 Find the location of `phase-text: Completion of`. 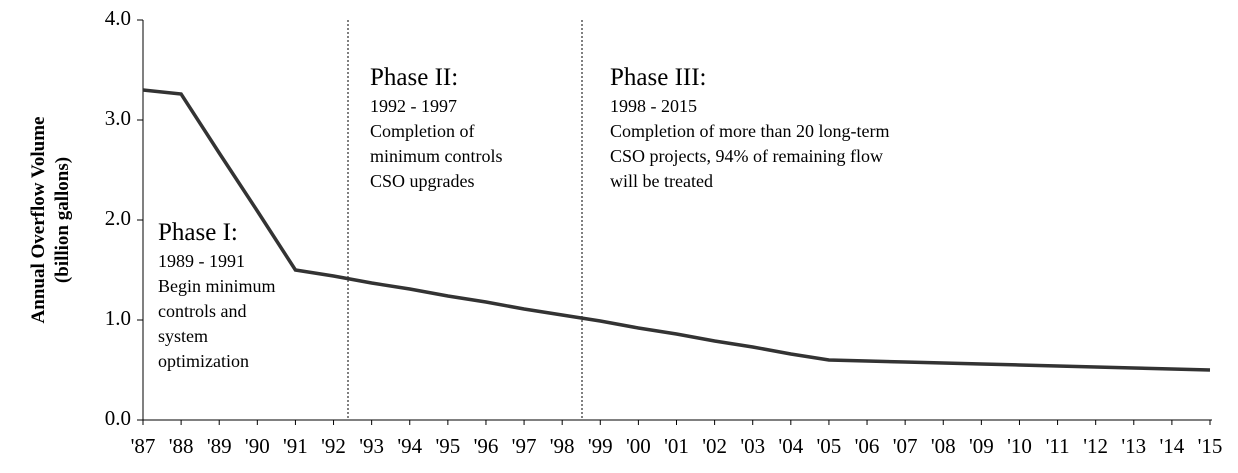

phase-text: Completion of is located at coordinates (422, 131).